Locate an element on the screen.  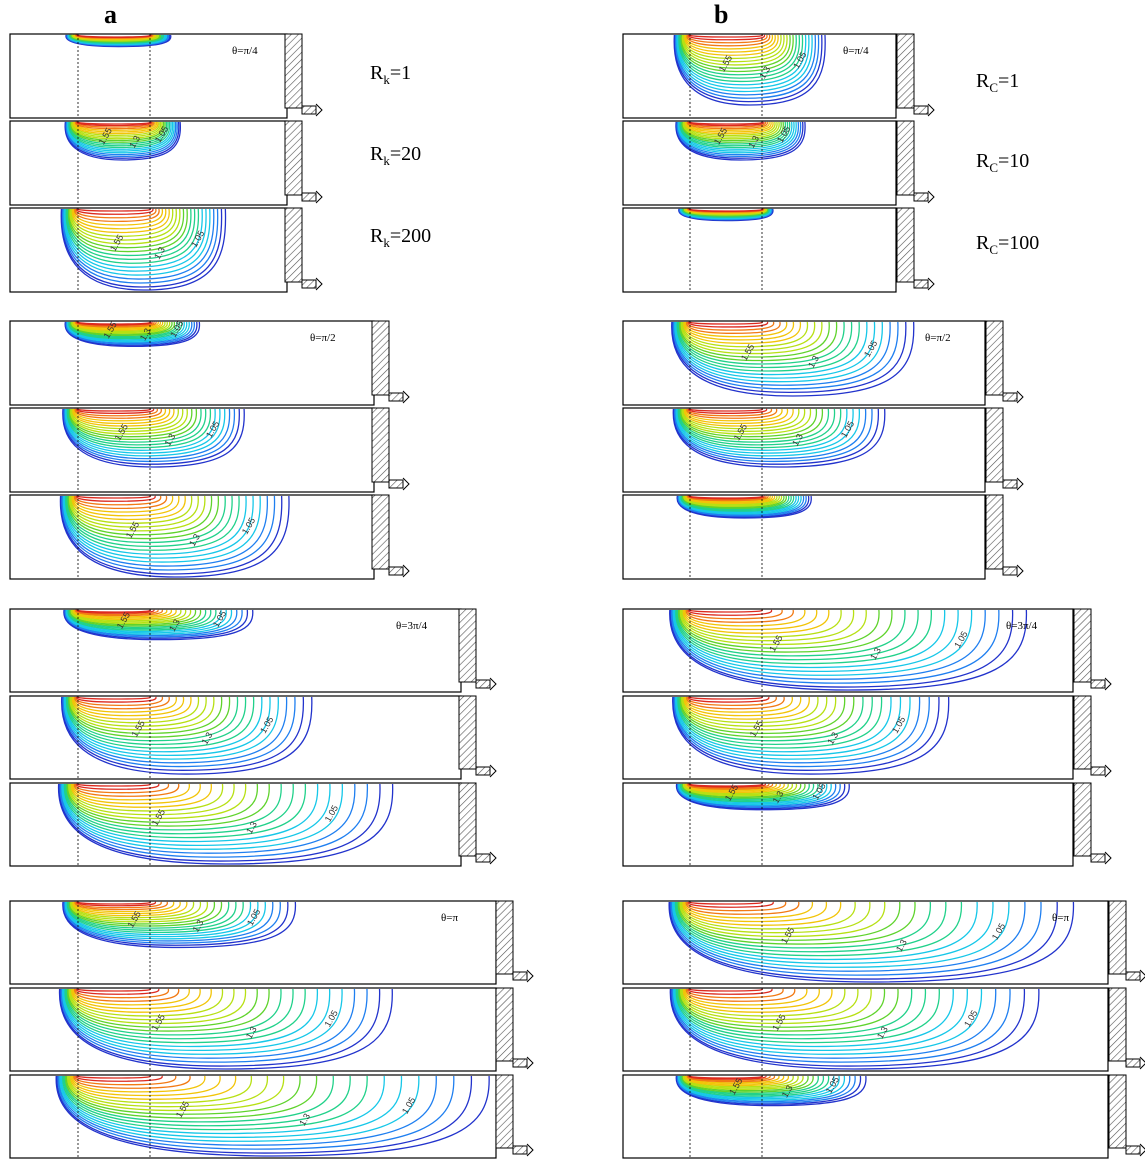
panel-b-phase3-row2-contours: 1.55 1.3 1.05 is located at coordinates (771, 1091).